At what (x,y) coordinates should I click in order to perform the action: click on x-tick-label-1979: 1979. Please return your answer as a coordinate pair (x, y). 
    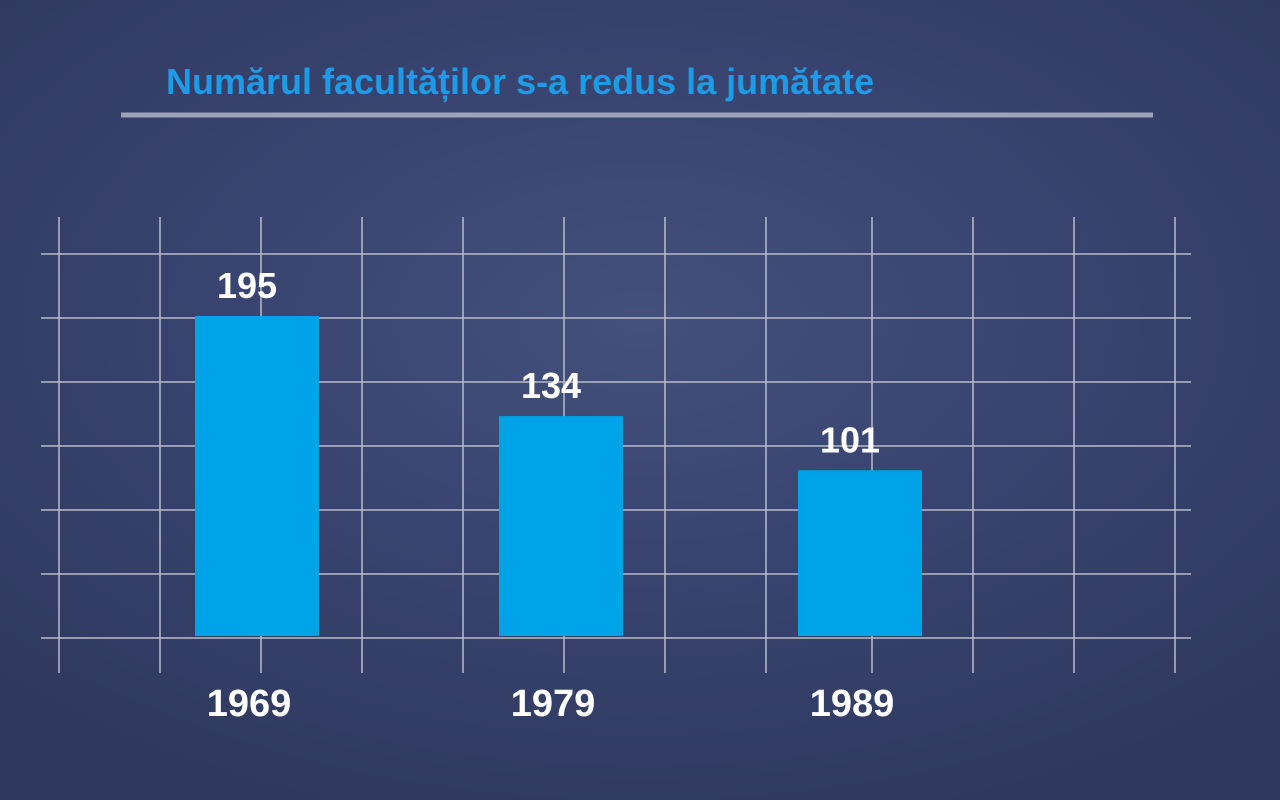
    Looking at the image, I should click on (553, 704).